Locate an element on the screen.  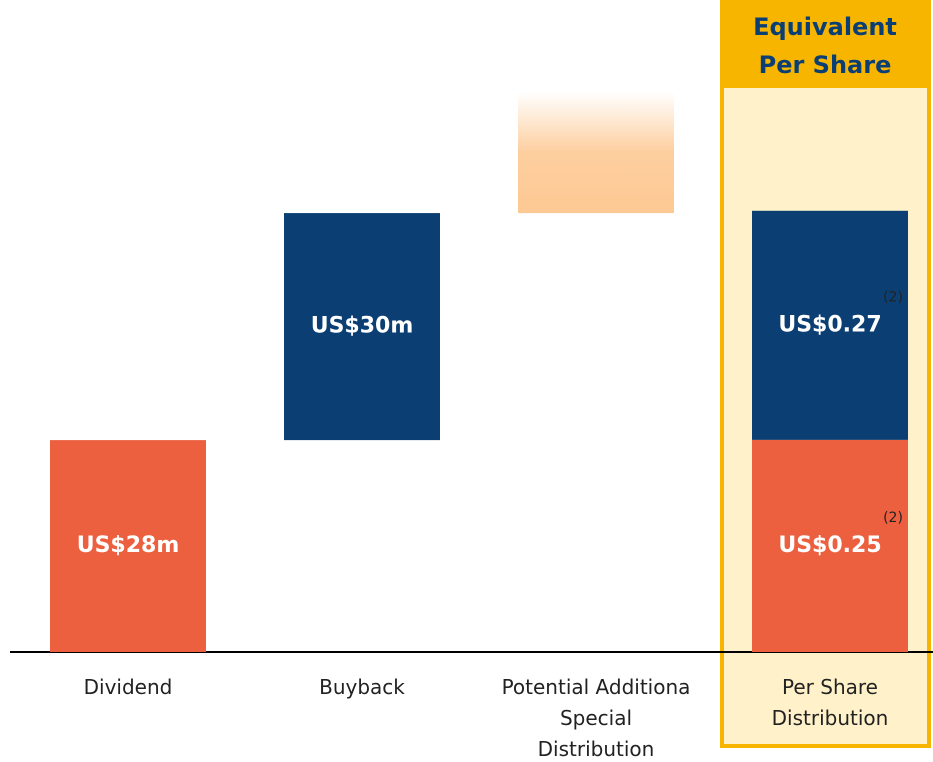
value-label: US$28m is located at coordinates (128, 545).